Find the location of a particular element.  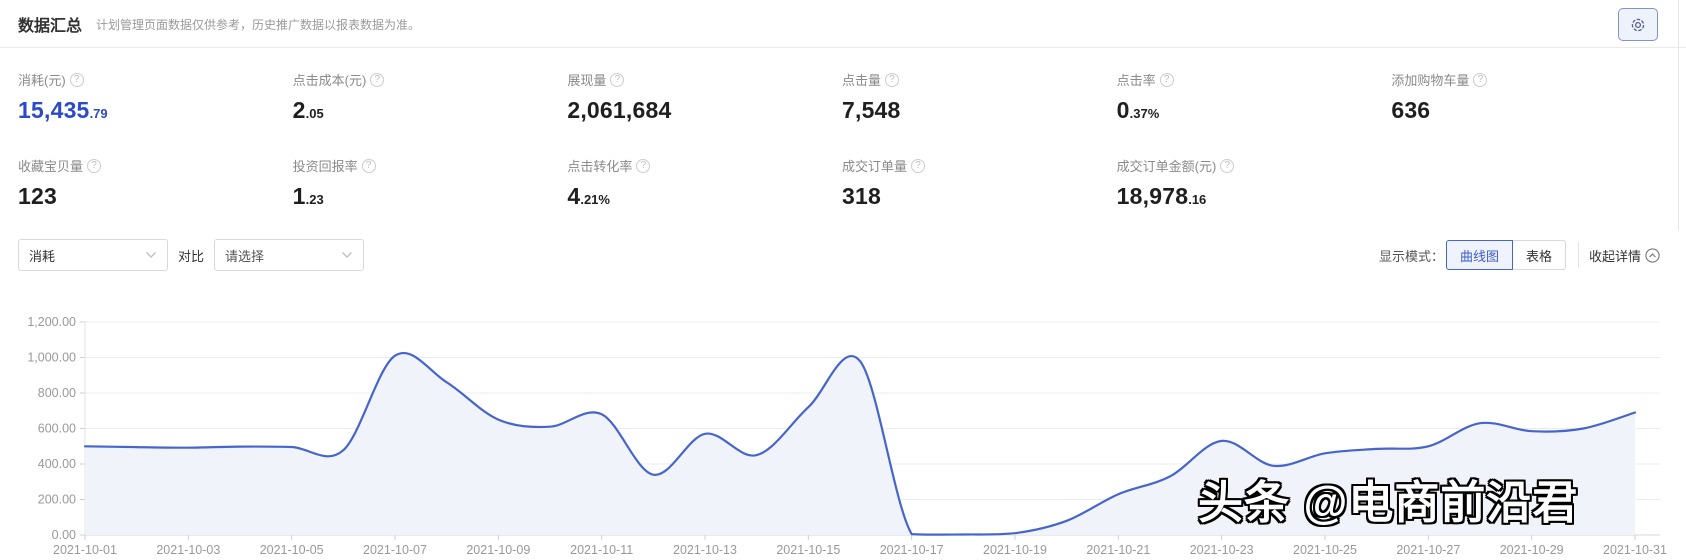

svg-text: 2021-10-13 is located at coordinates (705, 550).